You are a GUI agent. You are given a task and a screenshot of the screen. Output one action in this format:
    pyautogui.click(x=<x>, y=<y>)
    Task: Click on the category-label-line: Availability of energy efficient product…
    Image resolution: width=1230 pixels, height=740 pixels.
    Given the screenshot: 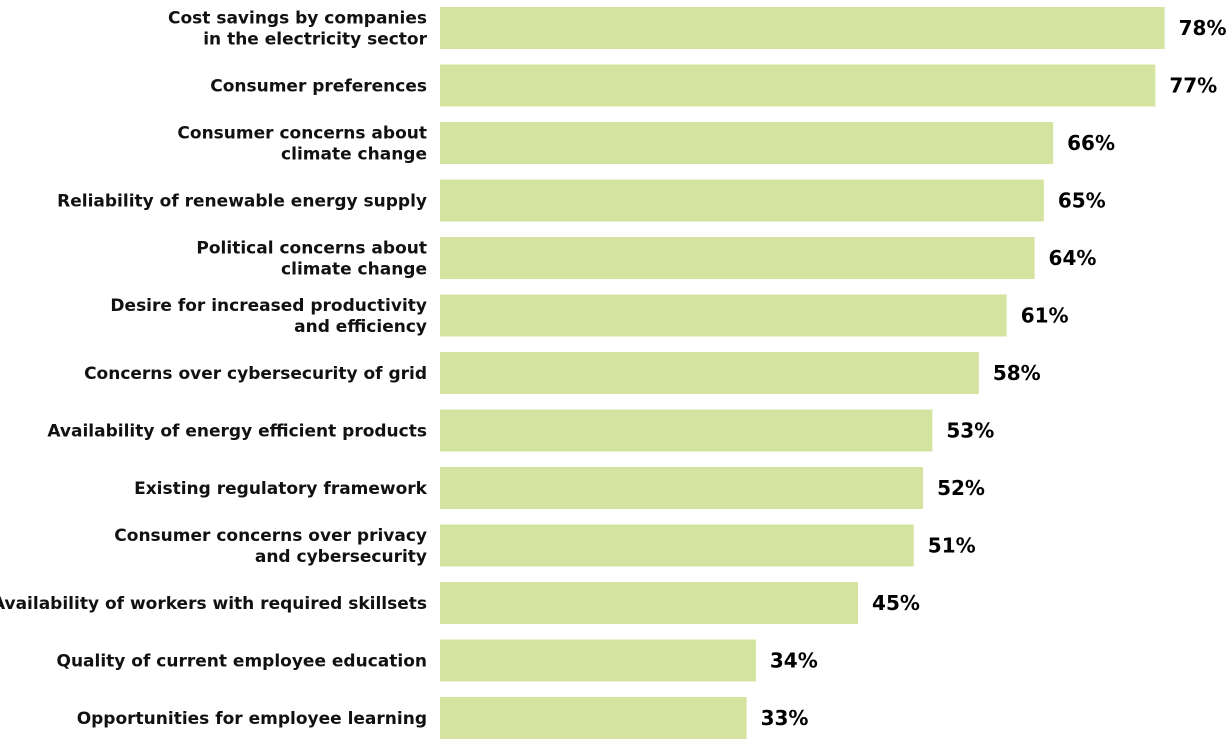 What is the action you would take?
    pyautogui.click(x=237, y=432)
    